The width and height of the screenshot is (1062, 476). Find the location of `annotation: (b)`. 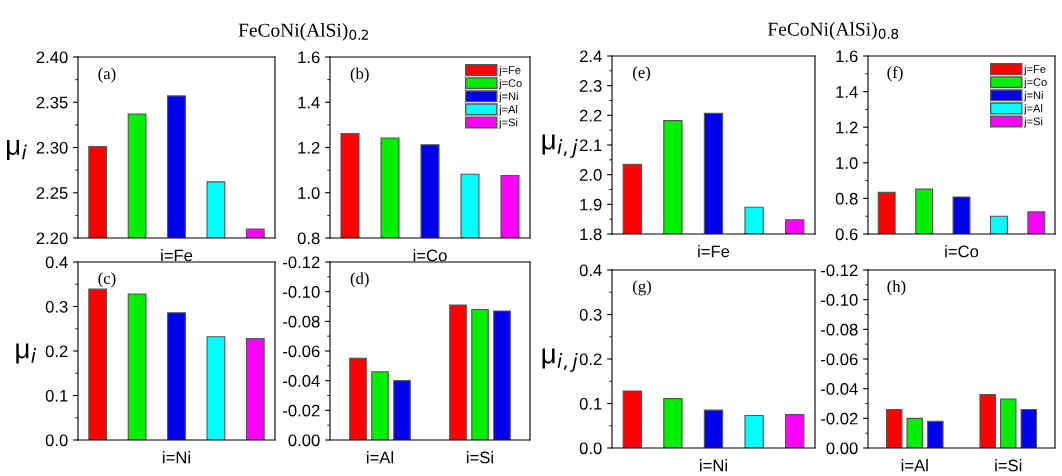

annotation: (b) is located at coordinates (359, 75).